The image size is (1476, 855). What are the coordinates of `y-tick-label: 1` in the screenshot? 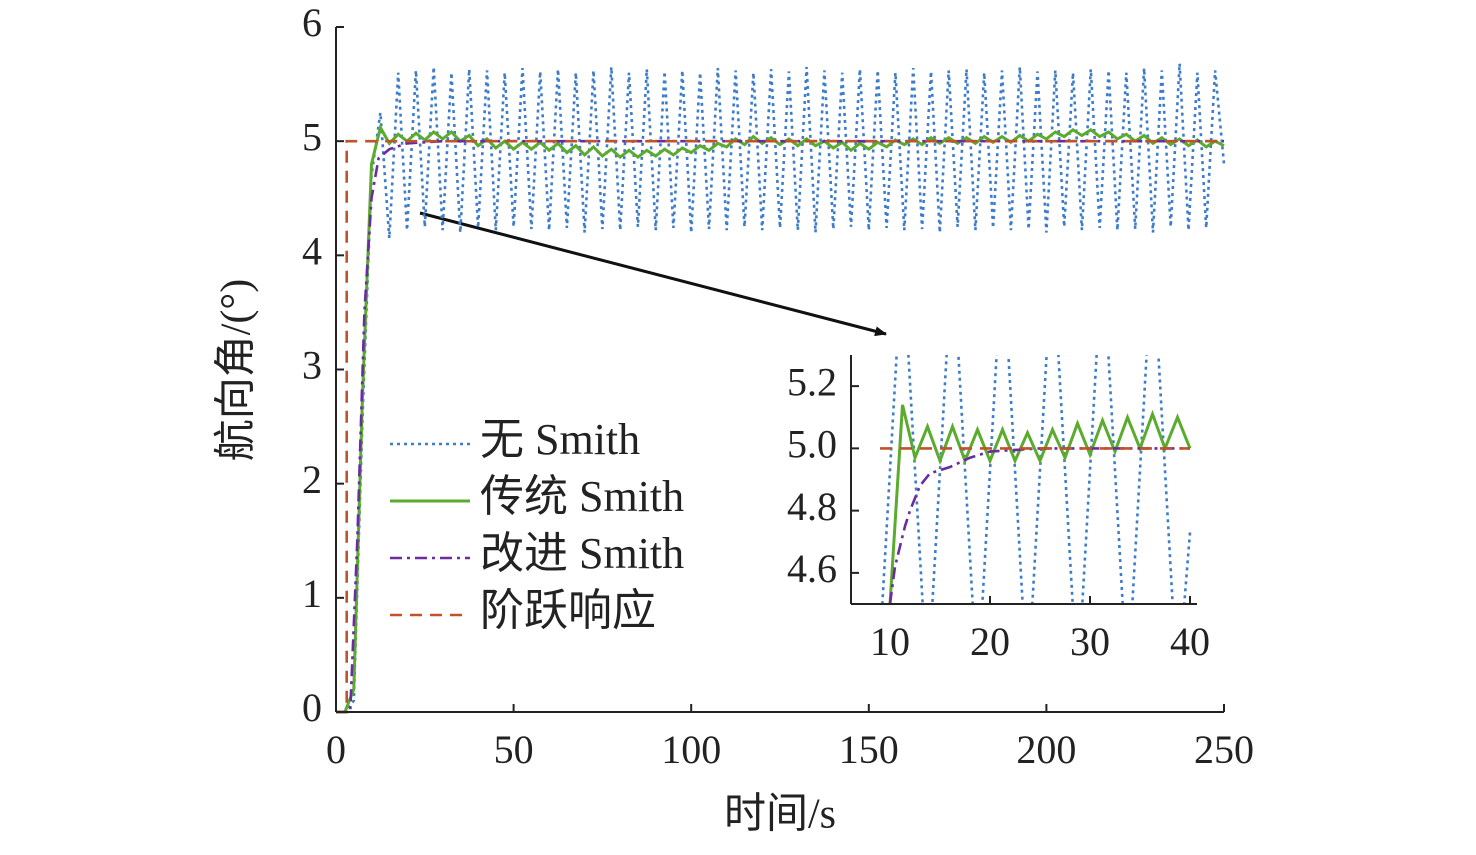 It's located at (312, 593).